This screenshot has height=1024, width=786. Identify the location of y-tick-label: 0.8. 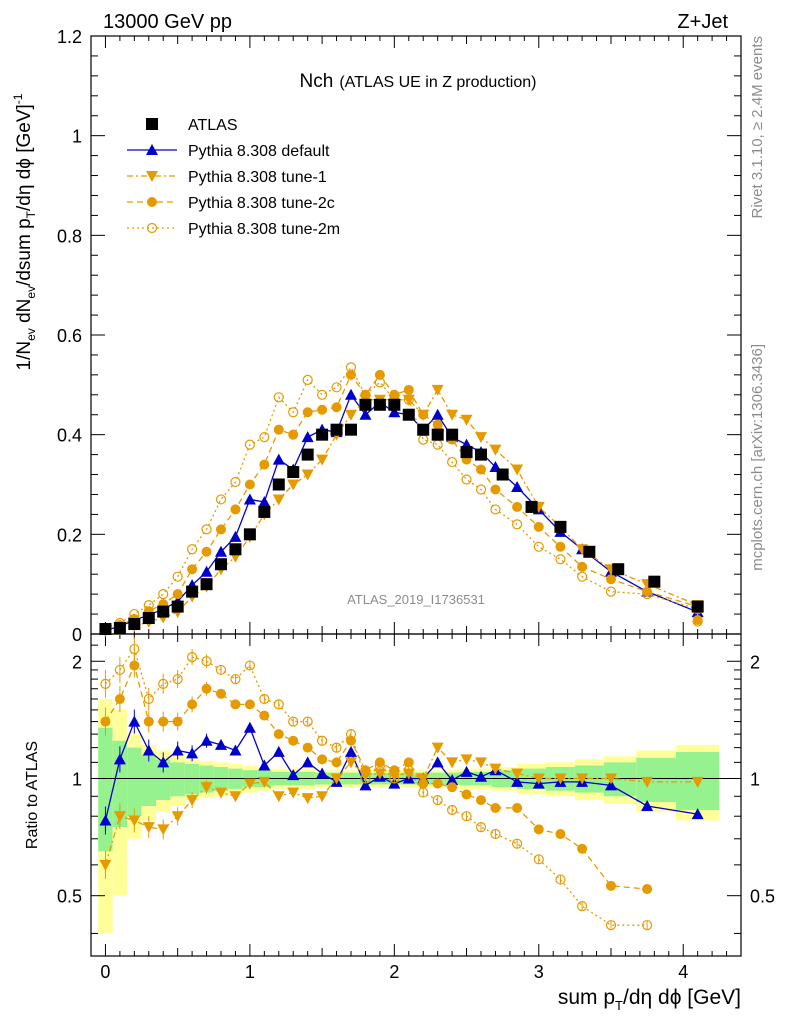
(69, 236).